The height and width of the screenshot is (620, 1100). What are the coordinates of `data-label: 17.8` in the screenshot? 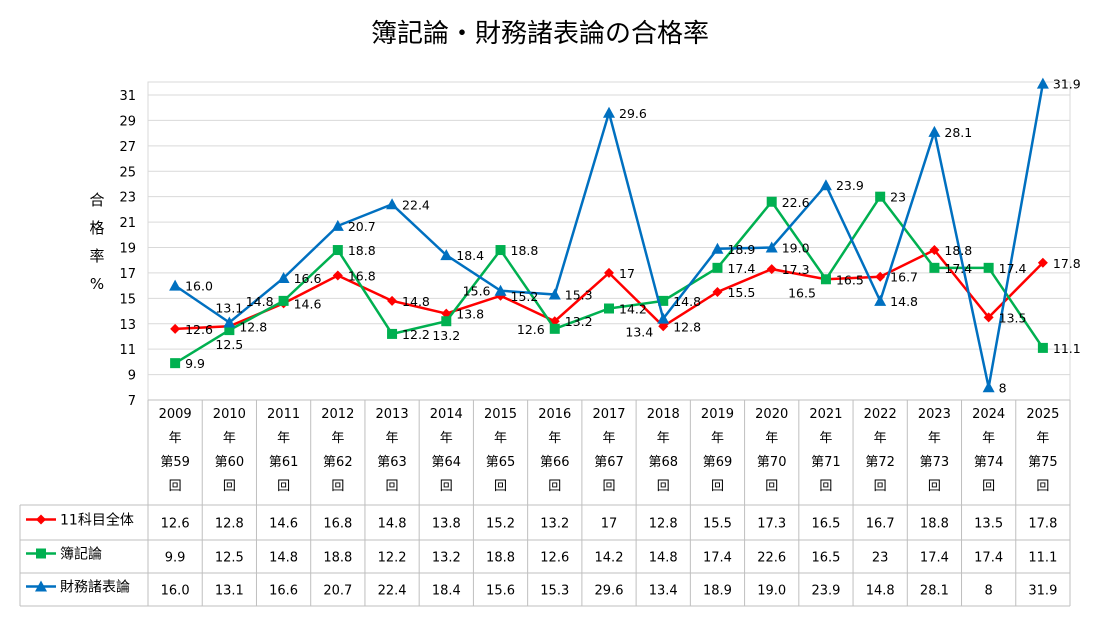 It's located at (1067, 263).